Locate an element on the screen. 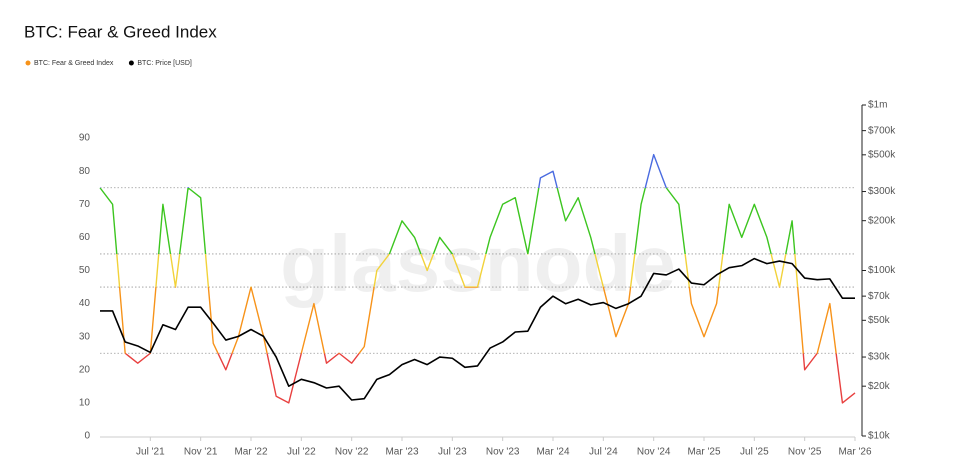  x-tick-label: Jul '22 is located at coordinates (301, 452).